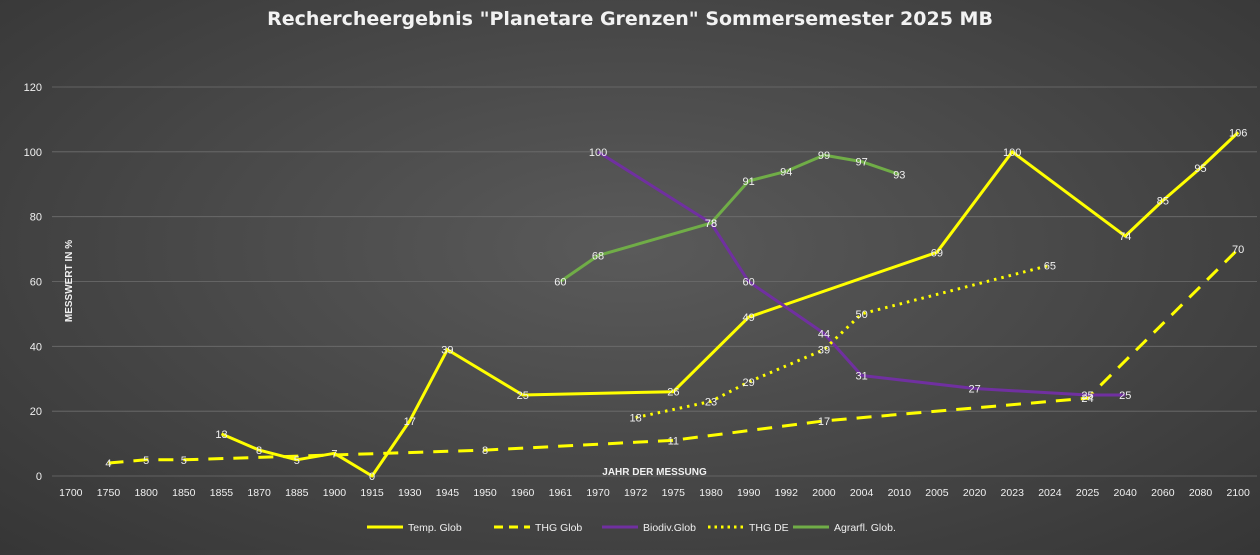 The image size is (1260, 555). I want to click on legend-label: Agrarfl. Glob., so click(865, 528).